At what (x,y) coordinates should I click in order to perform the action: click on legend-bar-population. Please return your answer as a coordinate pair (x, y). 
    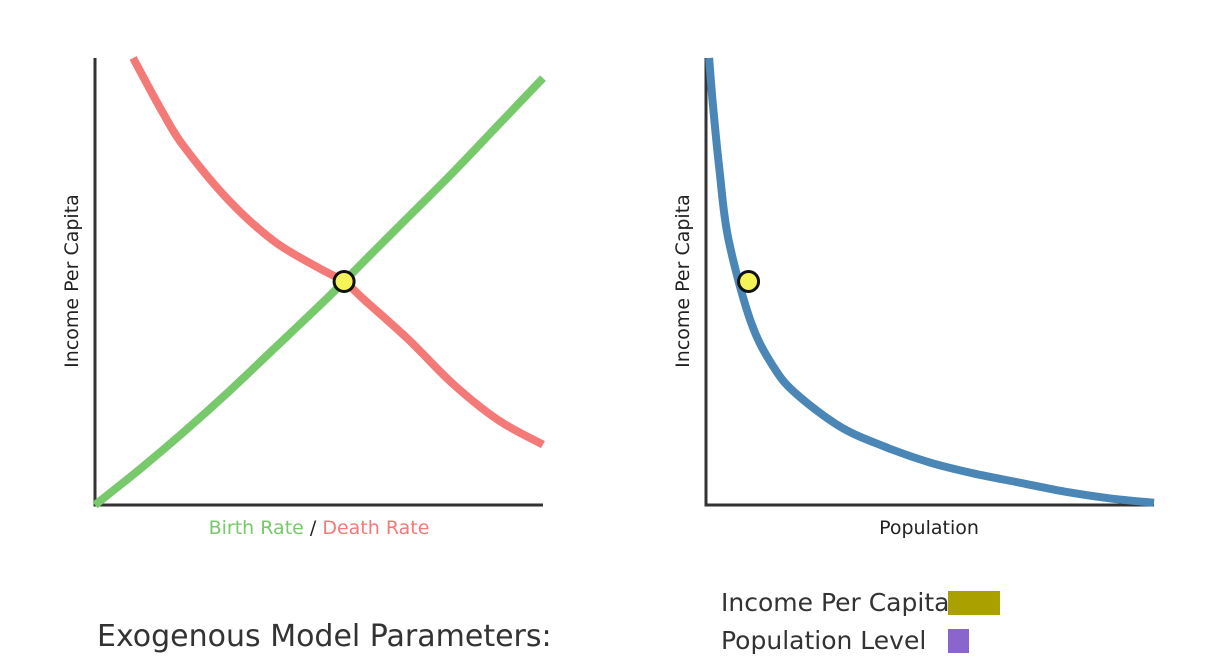
    Looking at the image, I should click on (958, 641).